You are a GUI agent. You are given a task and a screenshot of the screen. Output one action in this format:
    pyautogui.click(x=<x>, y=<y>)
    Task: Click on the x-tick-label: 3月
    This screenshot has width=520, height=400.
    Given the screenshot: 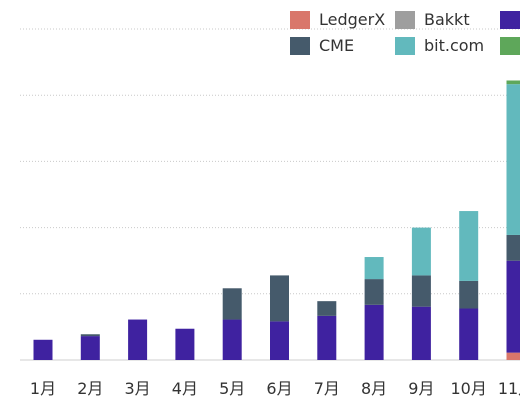 What is the action you would take?
    pyautogui.click(x=138, y=388)
    